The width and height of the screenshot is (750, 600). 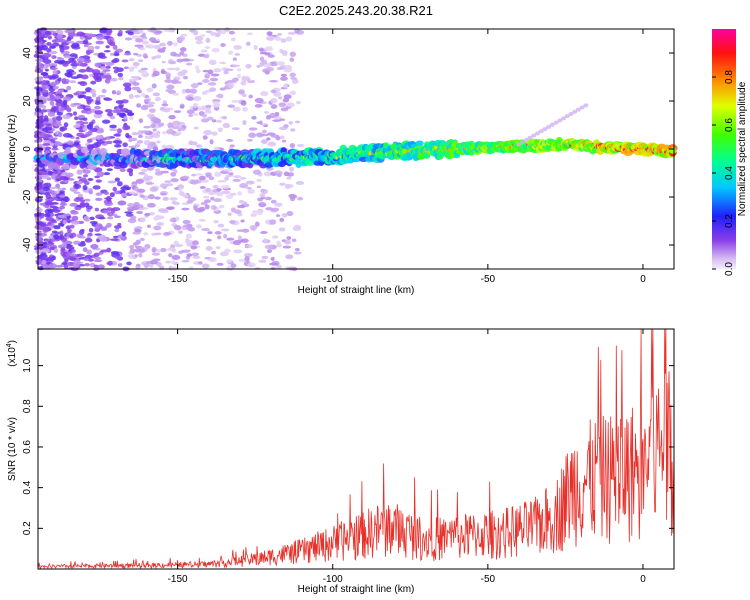 What do you see at coordinates (12, 449) in the screenshot?
I see `snr-y-label: SNR (10 * v/v)` at bounding box center [12, 449].